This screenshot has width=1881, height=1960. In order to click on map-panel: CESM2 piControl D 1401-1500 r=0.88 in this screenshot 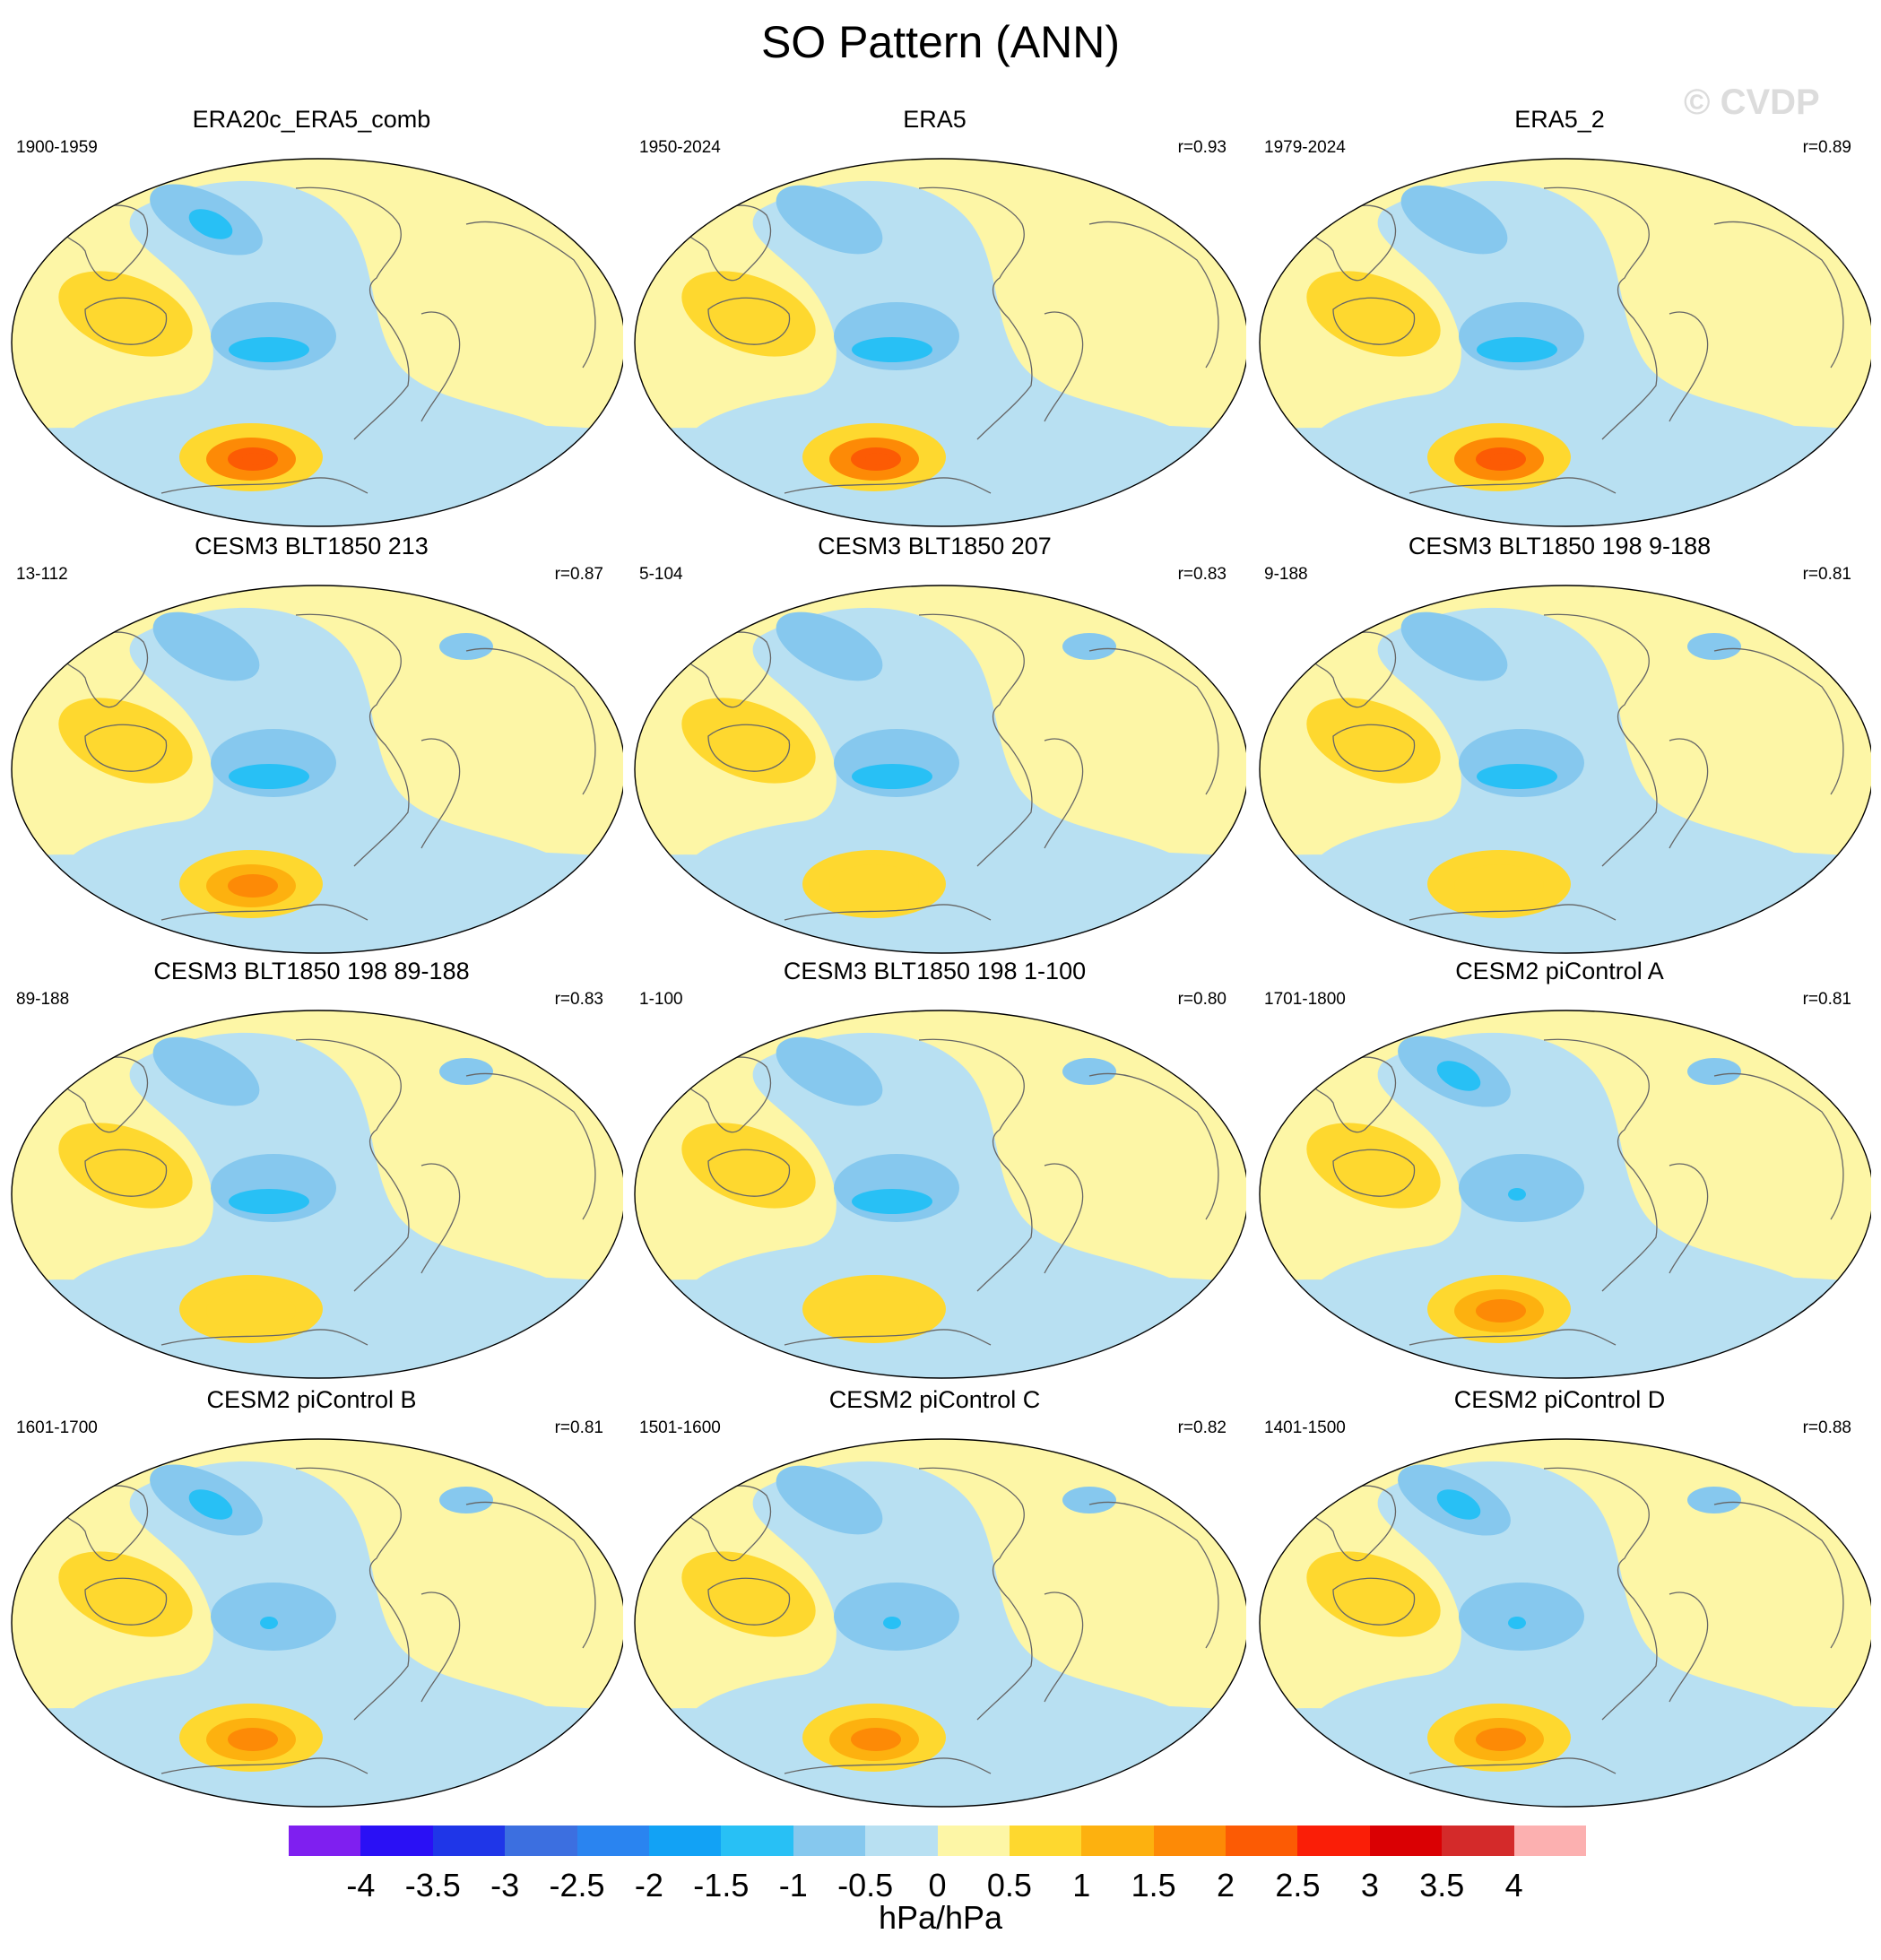, I will do `click(1559, 1597)`.